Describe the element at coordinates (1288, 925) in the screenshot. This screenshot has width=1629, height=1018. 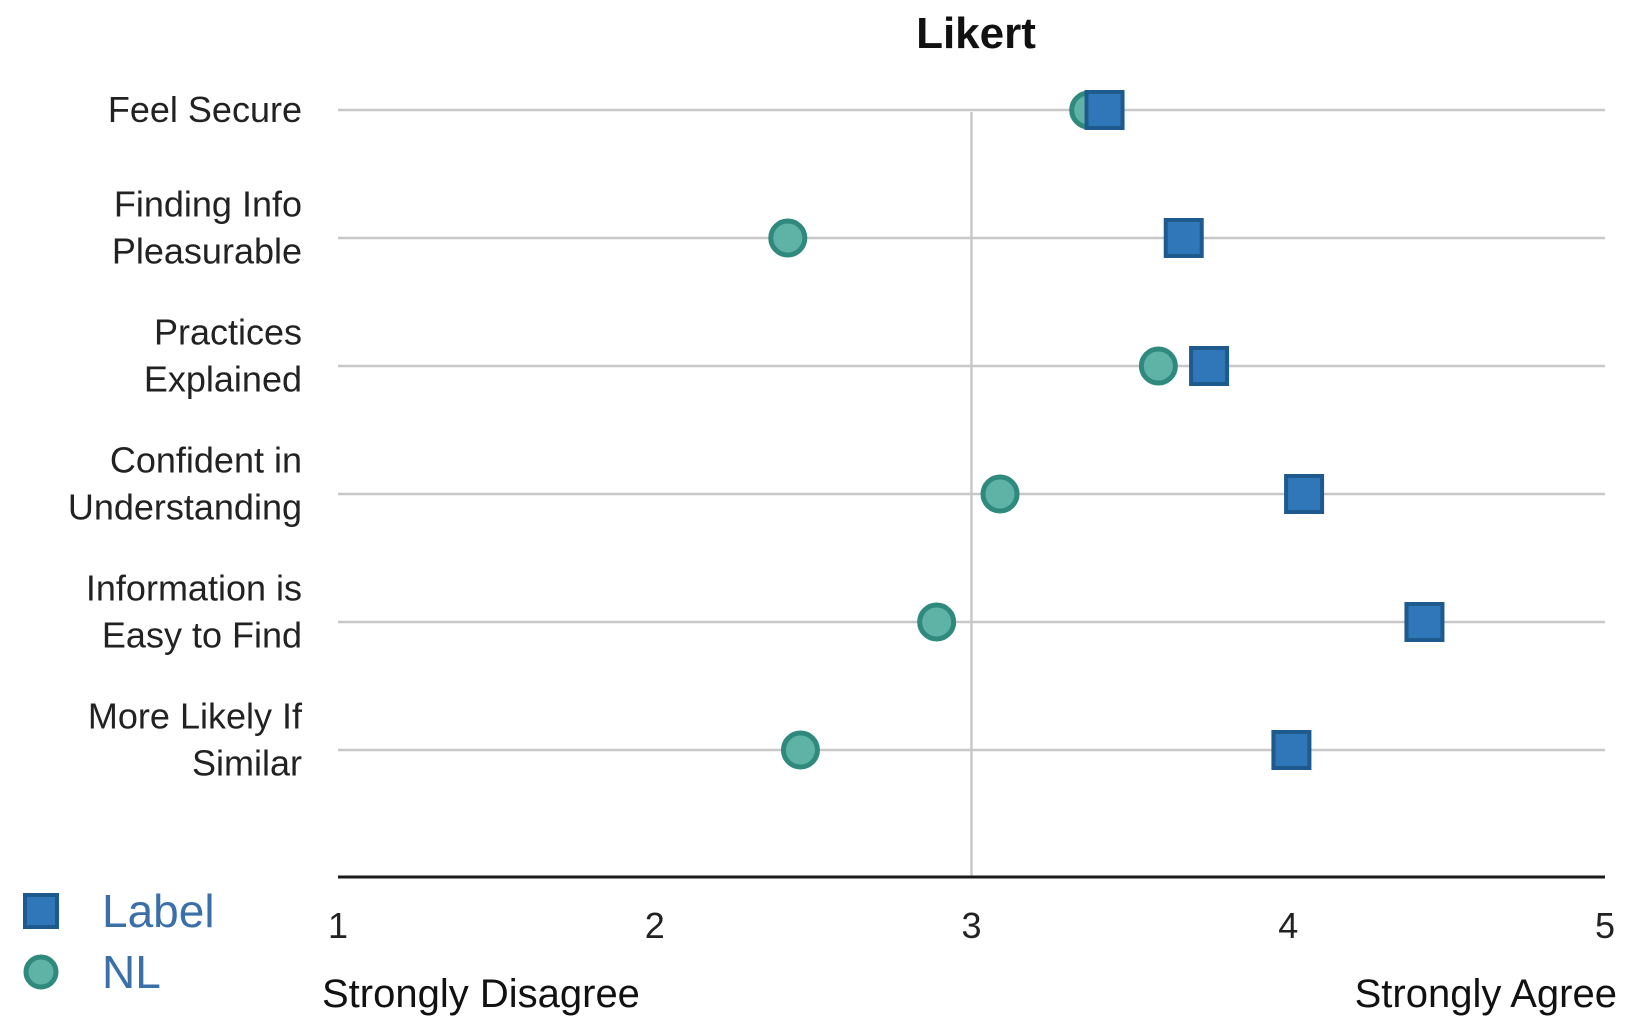
I see `x-tick-label: 4` at that location.